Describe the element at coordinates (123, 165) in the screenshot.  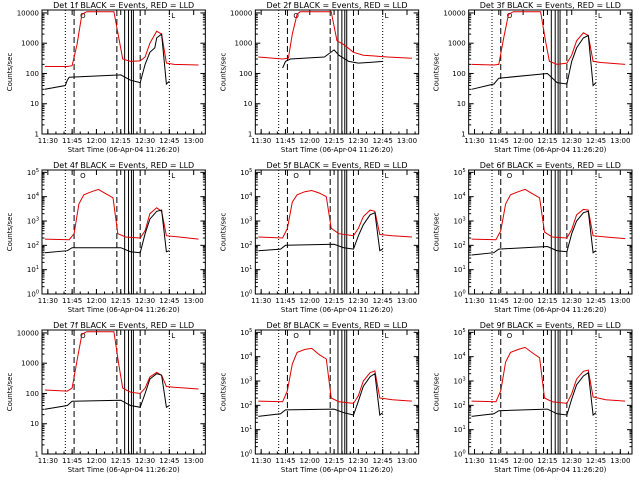
I see `chart-title: Det 4f BLACK = Events, RED = LLD` at that location.